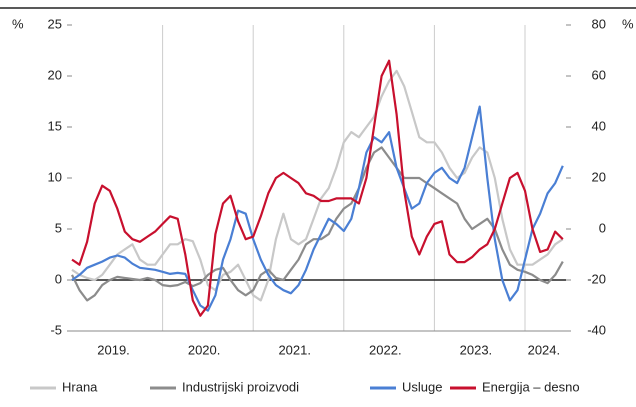 This screenshot has height=407, width=636. What do you see at coordinates (599, 125) in the screenshot?
I see `y2-tick-label: 40` at bounding box center [599, 125].